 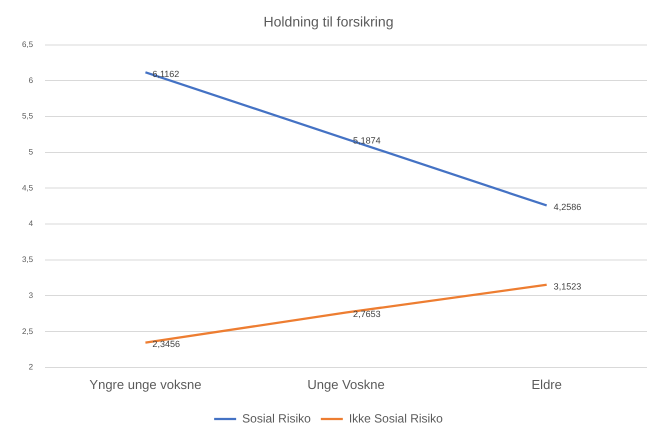 I want to click on y-tick-label: 5,5, so click(x=28, y=116).